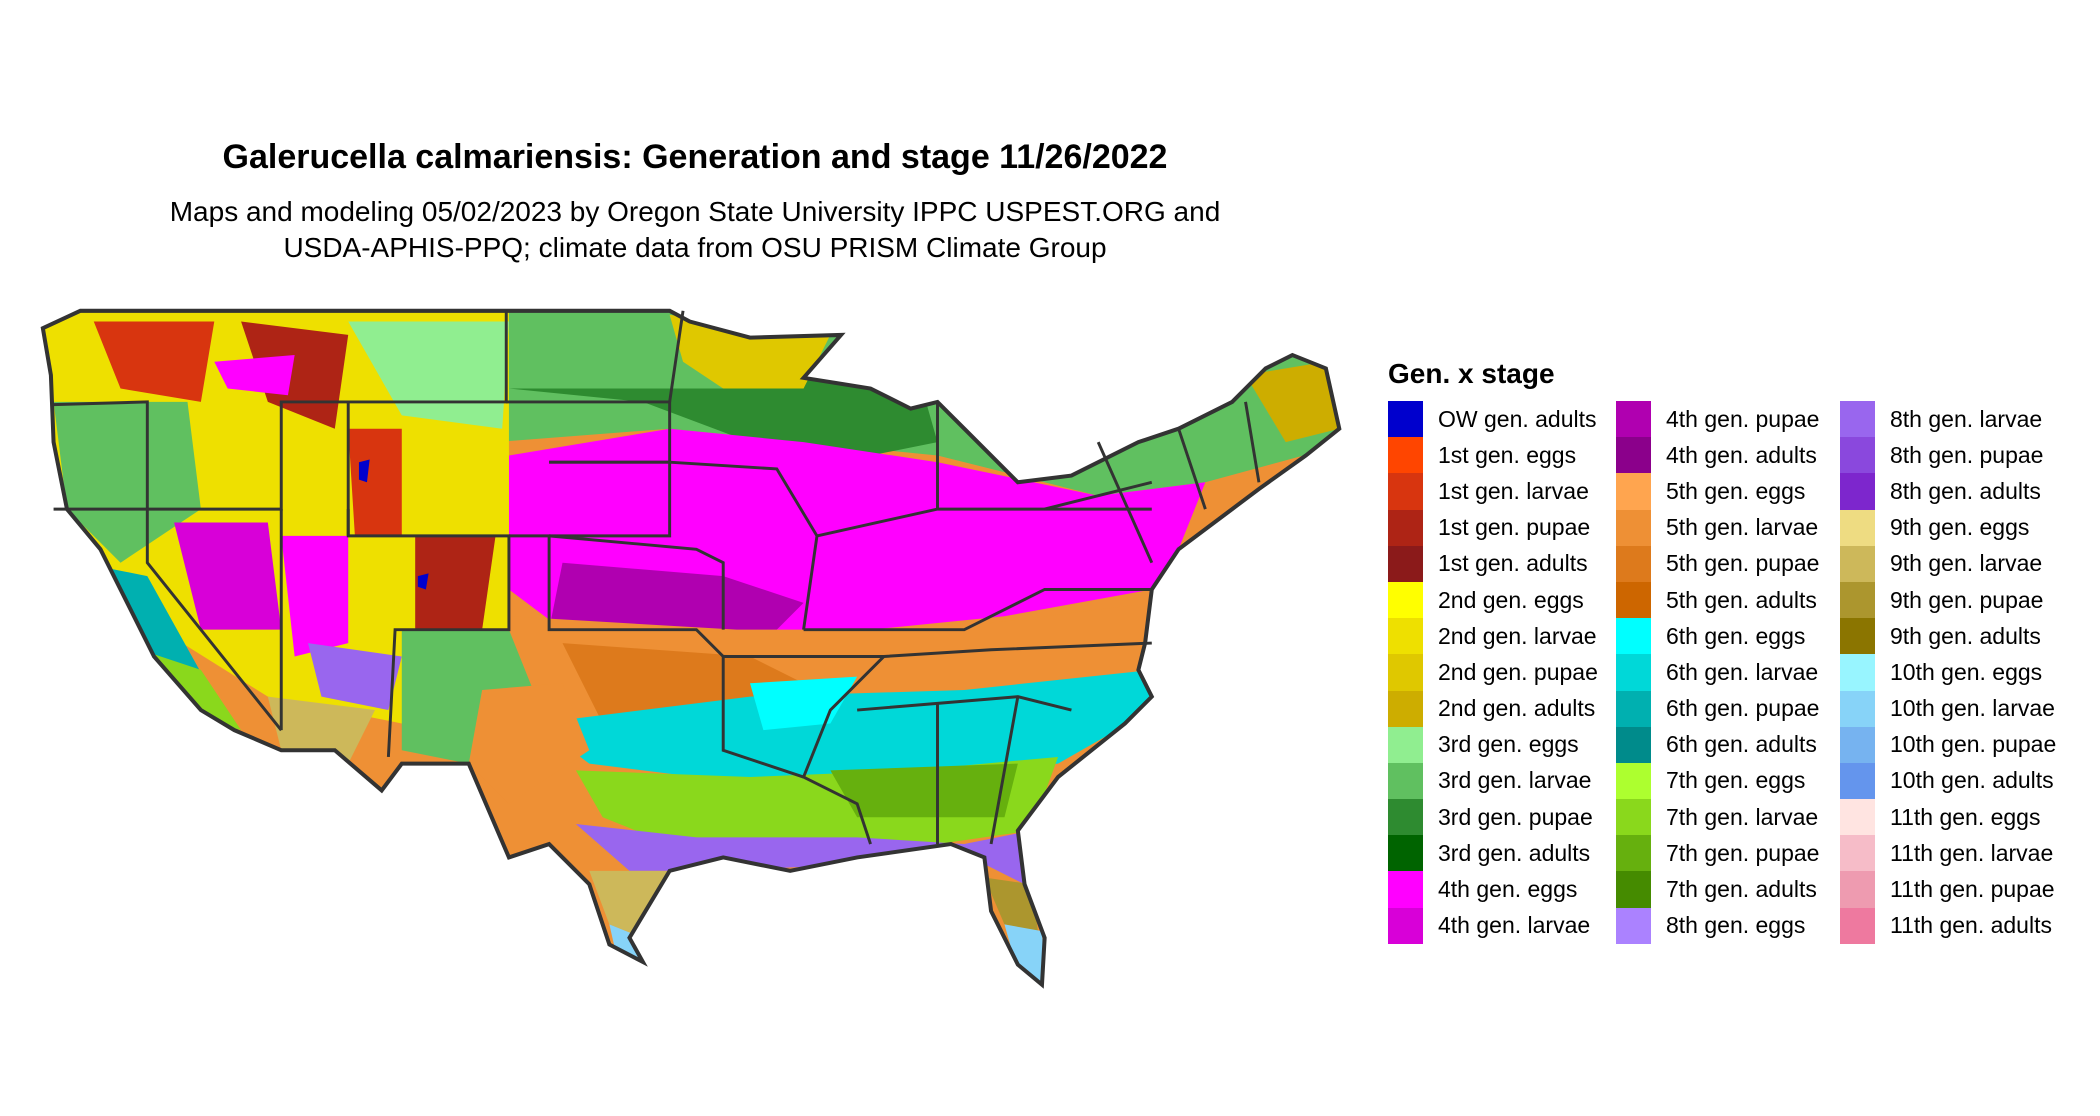 The width and height of the screenshot is (2100, 1116). Describe the element at coordinates (1972, 852) in the screenshot. I see `legend-label: 11th gen. larvae` at that location.